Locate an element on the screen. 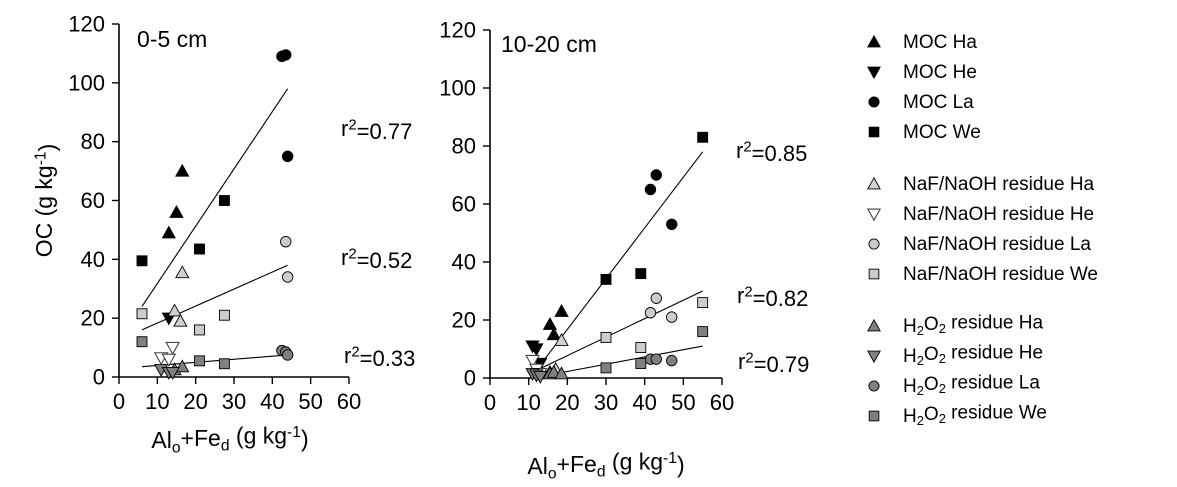 The image size is (1177, 487). r2-labels: r2=0.77 r2=0.52 r2=0.33 is located at coordinates (378, 243).